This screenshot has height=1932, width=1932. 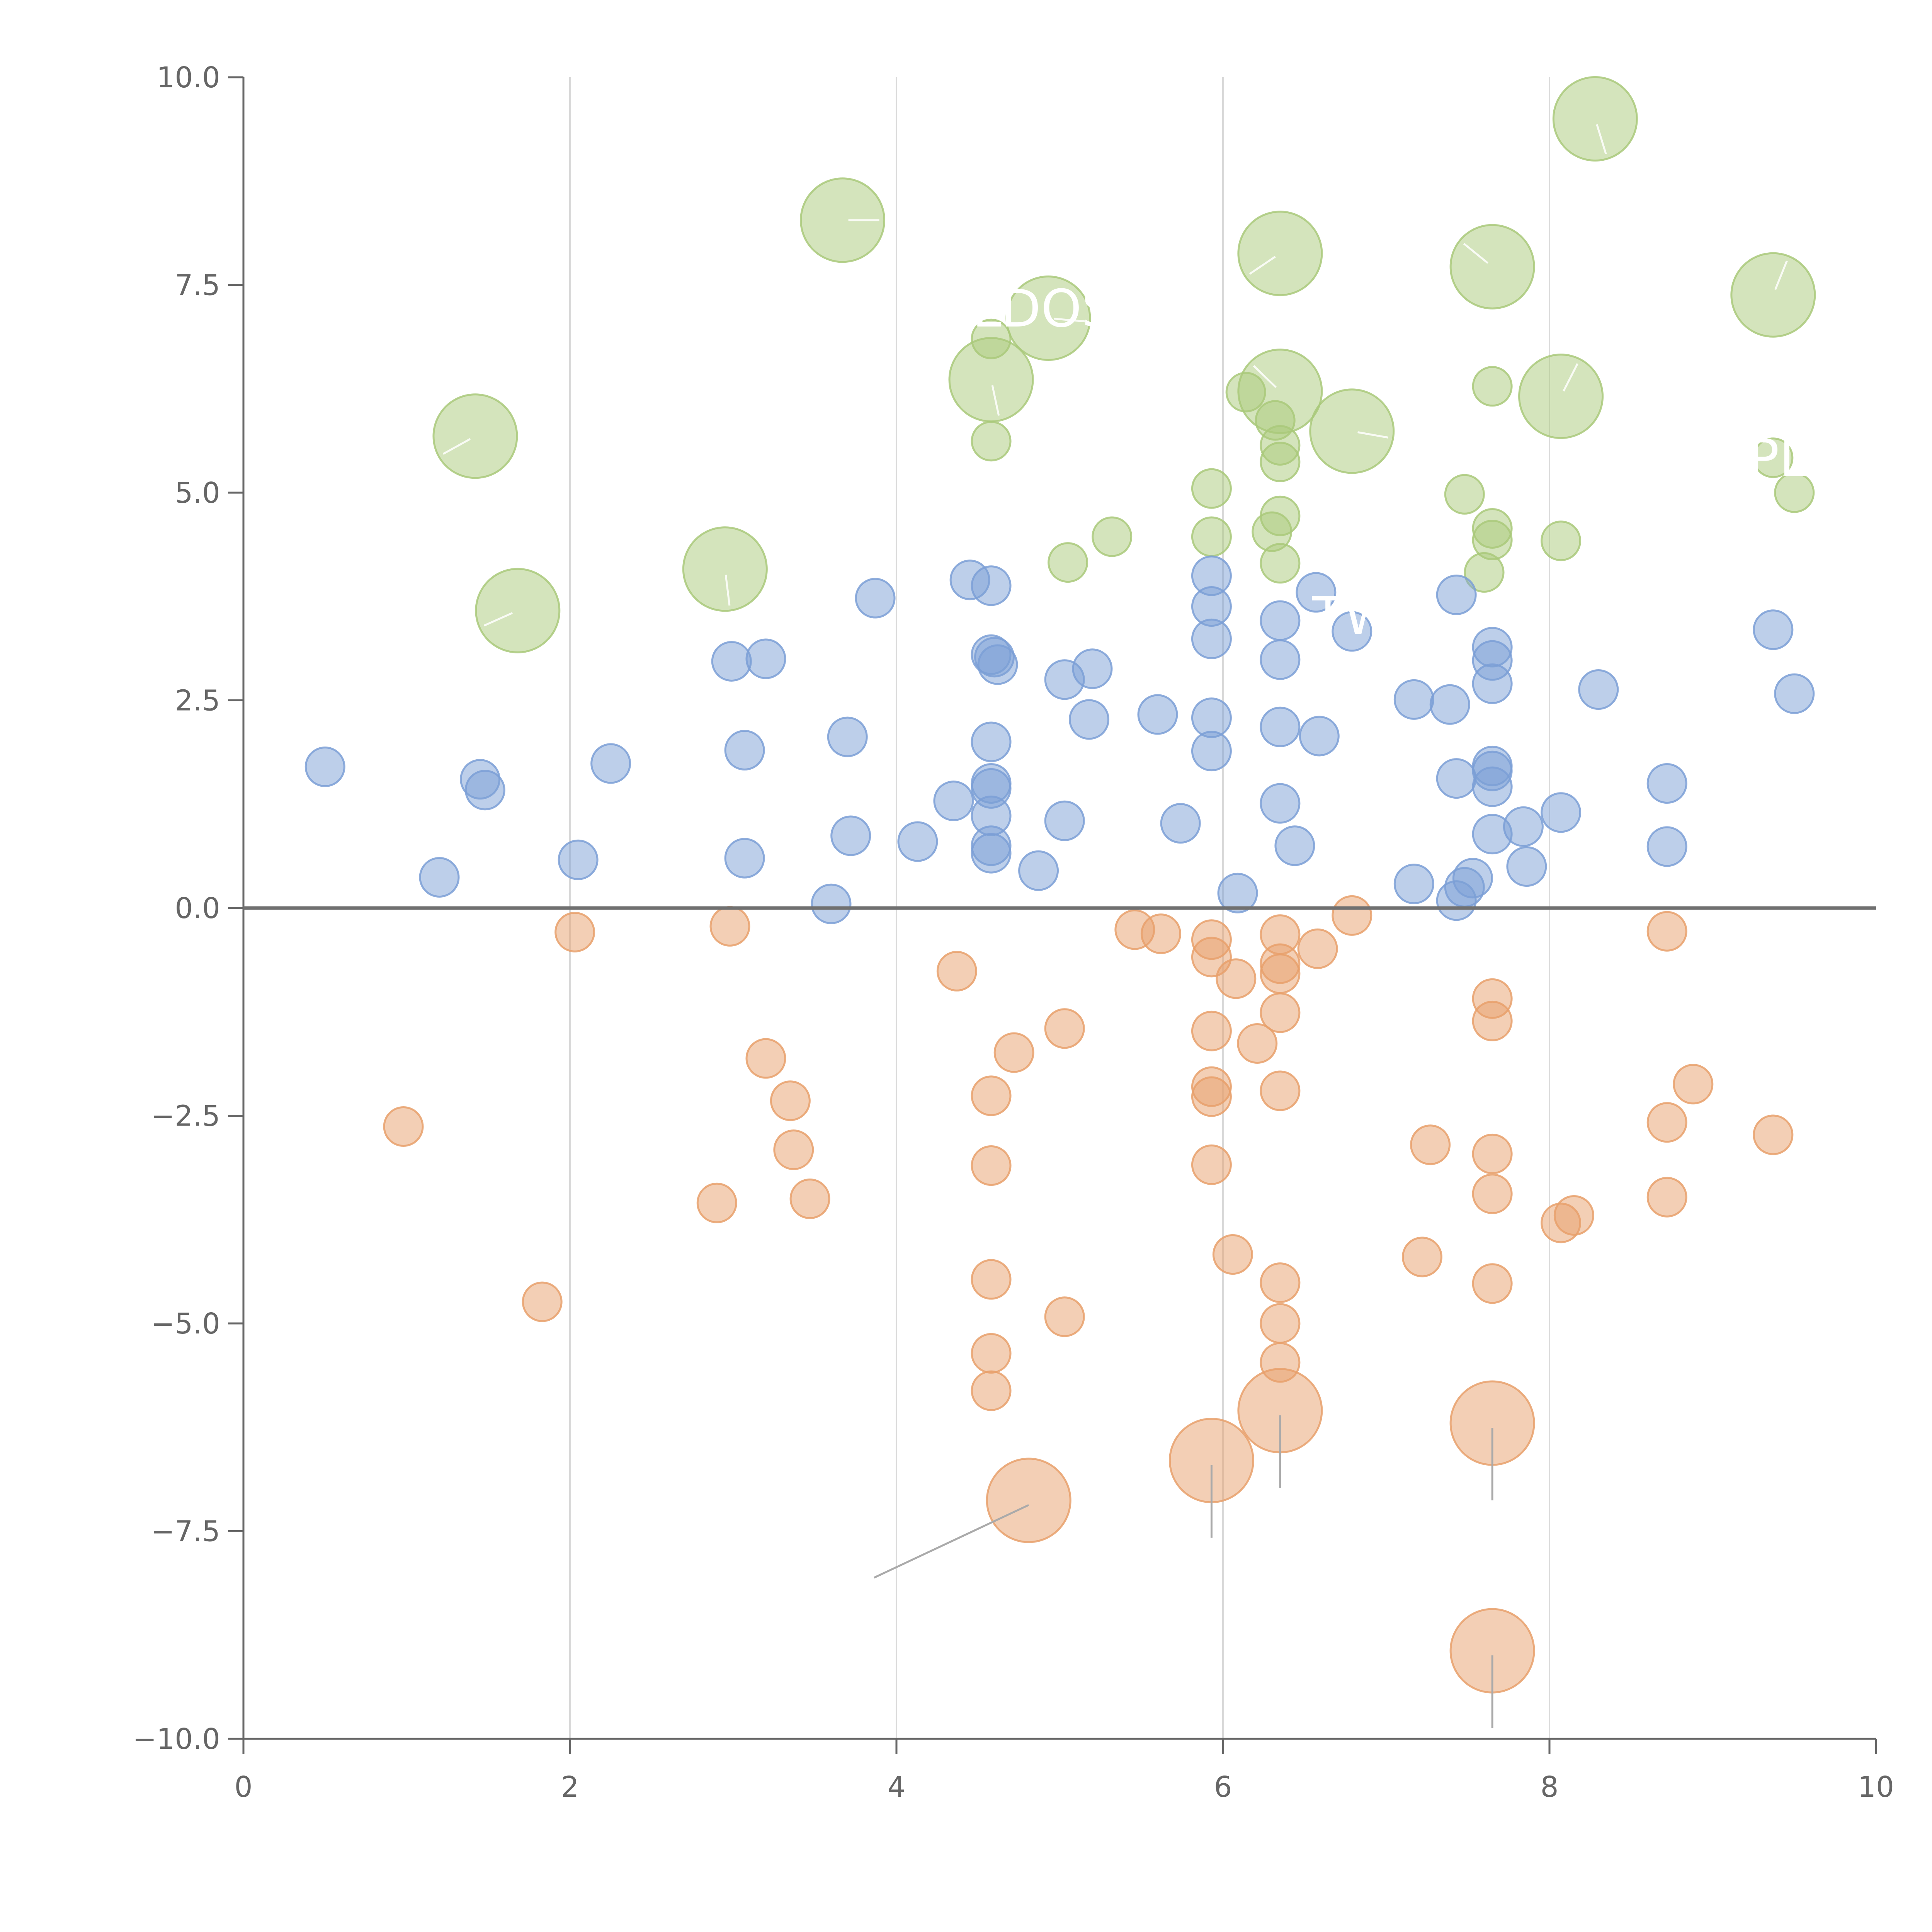 What do you see at coordinates (185, 1116) in the screenshot?
I see `y-tick-label: −2.5` at bounding box center [185, 1116].